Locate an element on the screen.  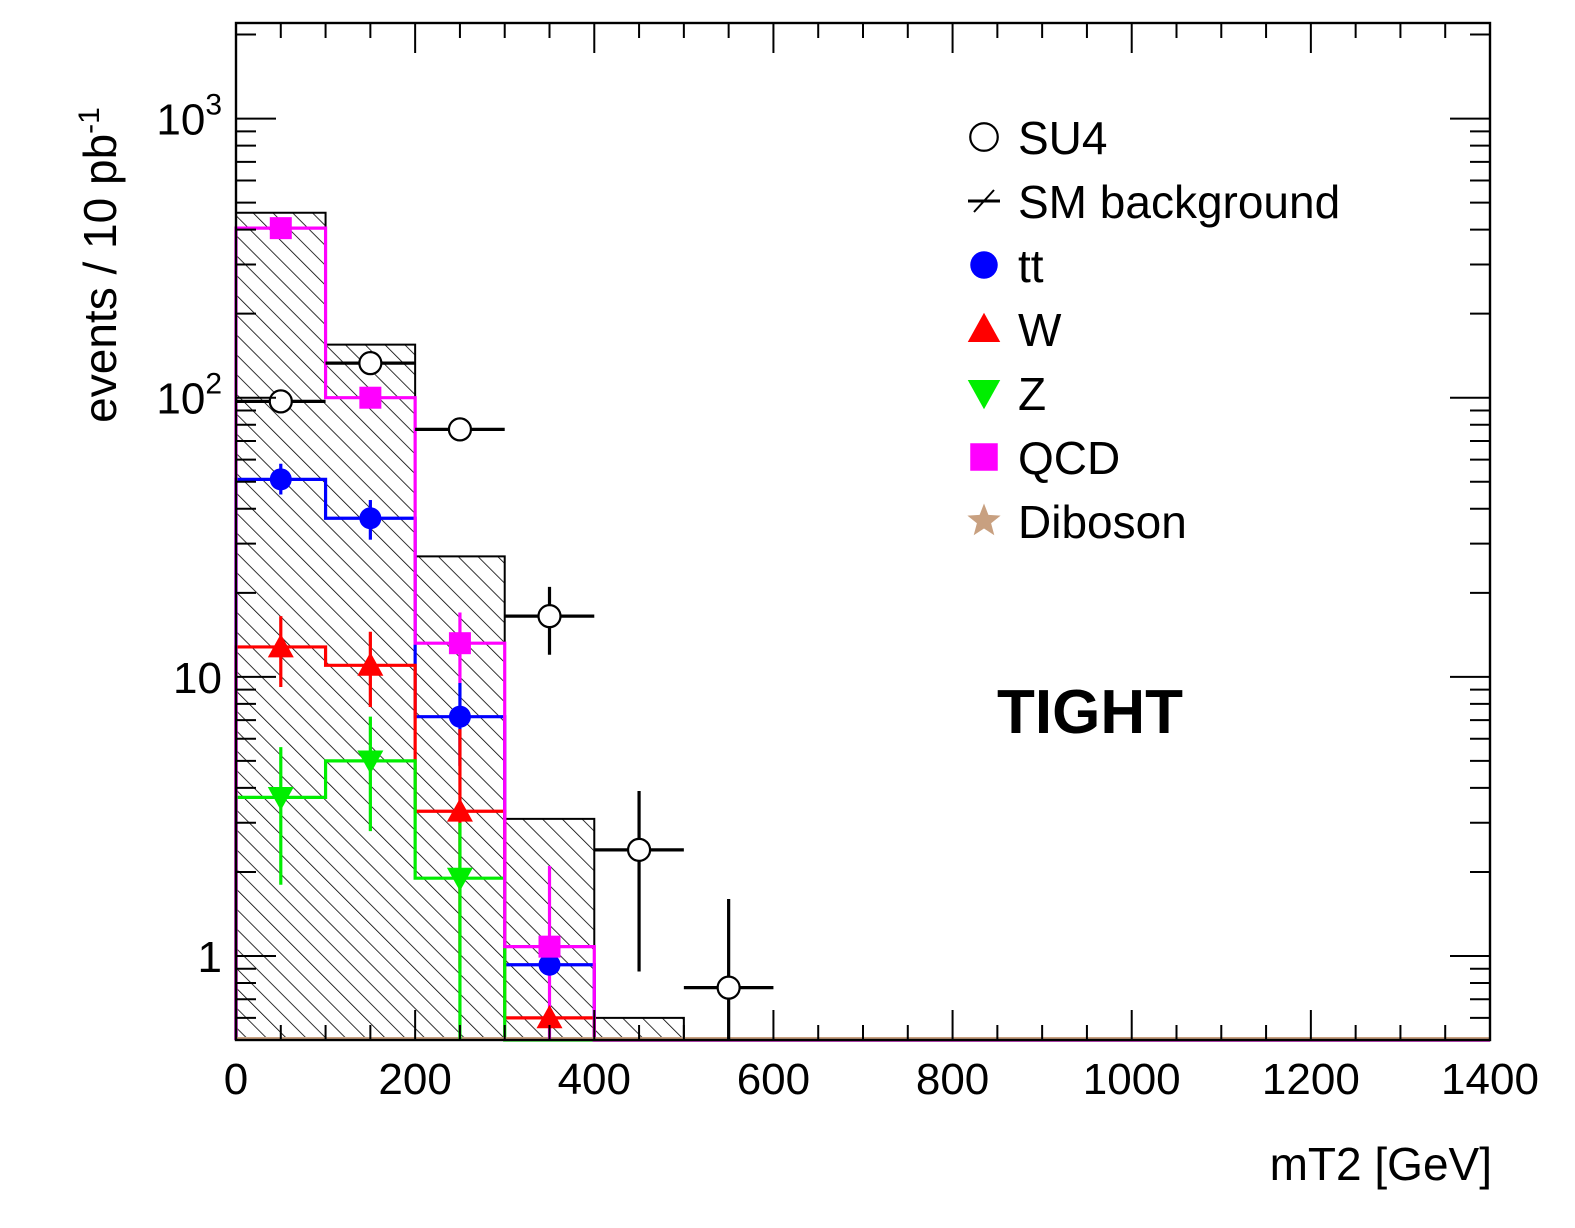
legend-tt-icon is located at coordinates (984, 265).